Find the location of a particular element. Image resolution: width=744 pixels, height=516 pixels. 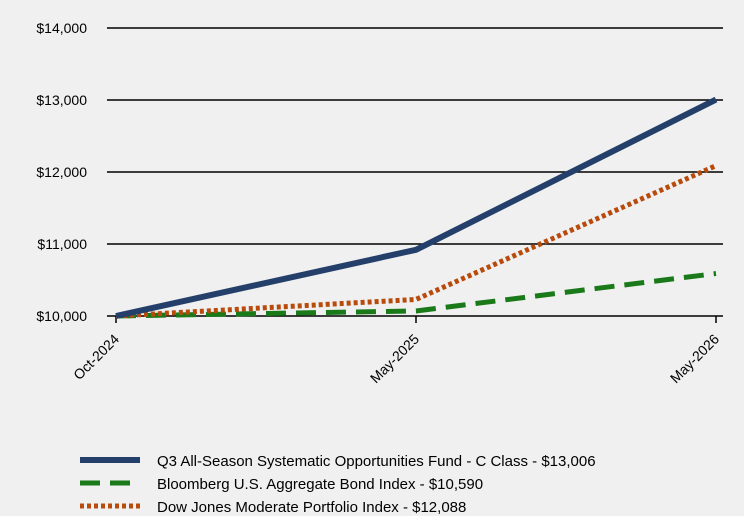

x-axis: Oct-2024 May-2025 May-2026 is located at coordinates (396, 351).